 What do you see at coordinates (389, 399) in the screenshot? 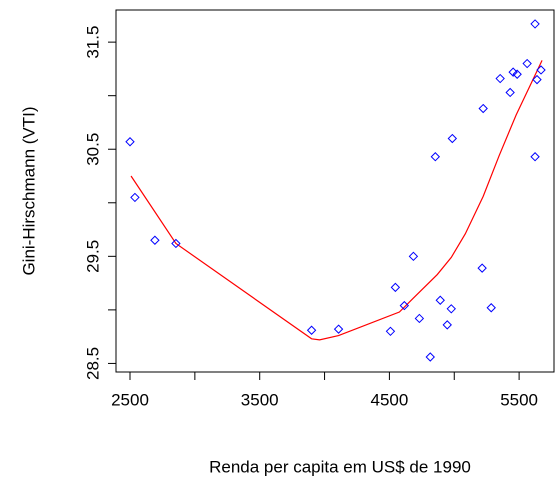
I see `x-tick-label: 4500` at bounding box center [389, 399].